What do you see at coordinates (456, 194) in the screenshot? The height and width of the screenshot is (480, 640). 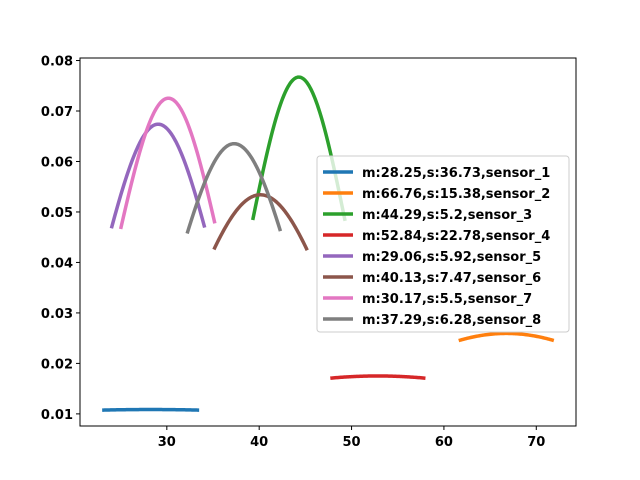 I see `legend-label-2: m:66.76,s:15.38,sensor_2` at bounding box center [456, 194].